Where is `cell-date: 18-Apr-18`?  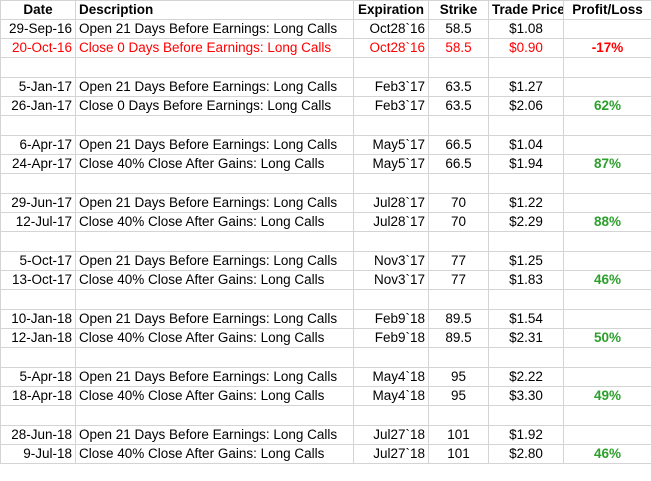
cell-date: 18-Apr-18 is located at coordinates (38, 396).